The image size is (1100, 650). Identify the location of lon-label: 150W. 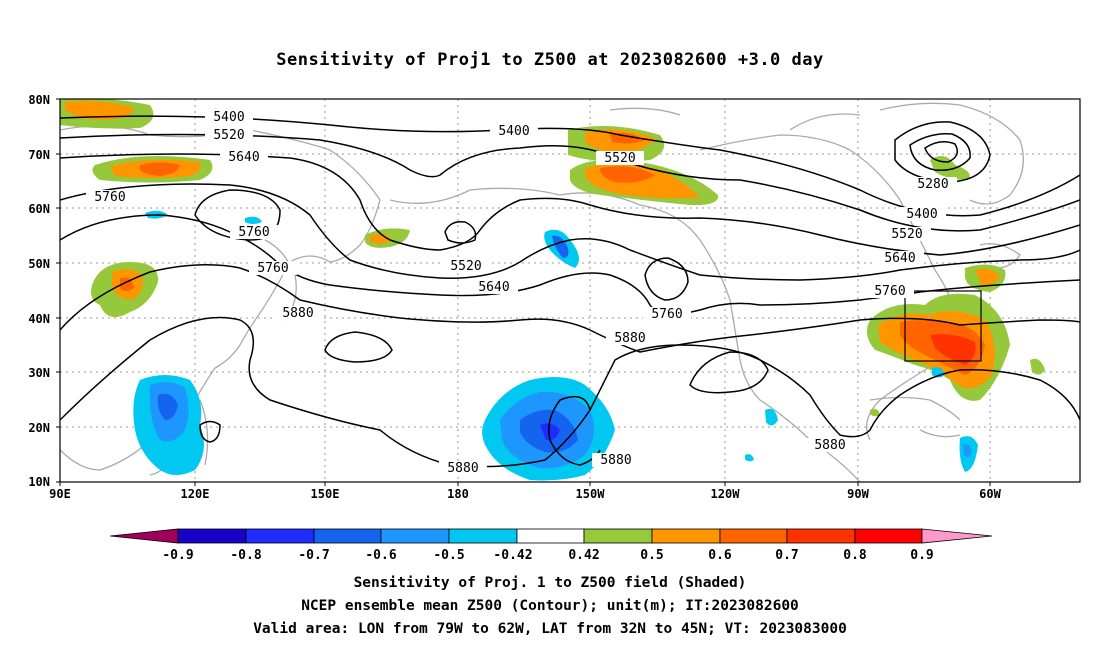
(591, 494).